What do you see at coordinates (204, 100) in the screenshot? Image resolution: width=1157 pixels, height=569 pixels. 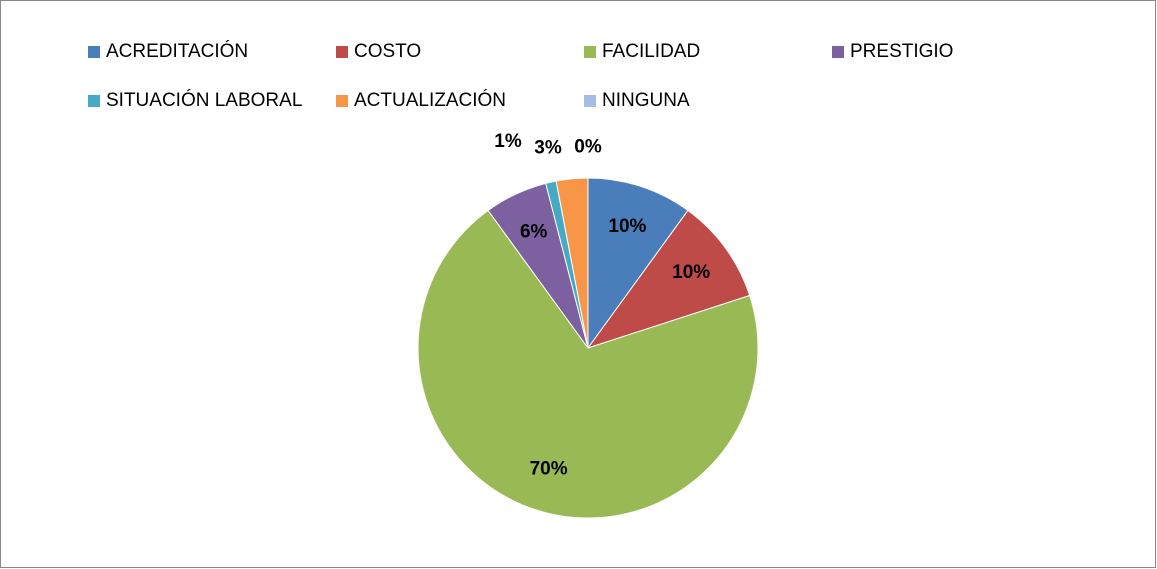 I see `legend-label: SITUACIÓN LABORAL` at bounding box center [204, 100].